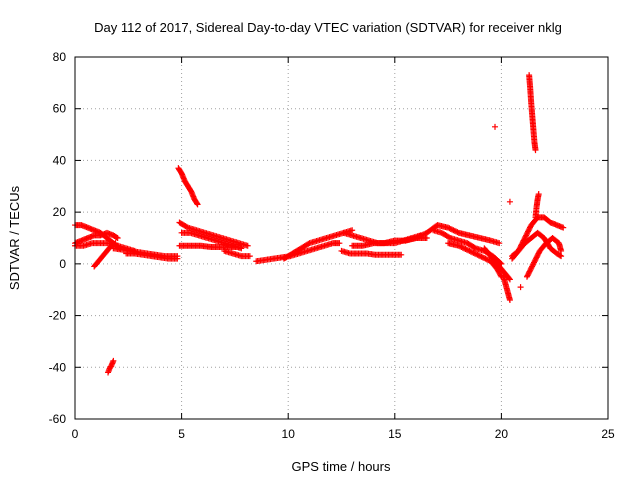 The height and width of the screenshot is (480, 640). I want to click on y-tick-label: 40, so click(60, 160).